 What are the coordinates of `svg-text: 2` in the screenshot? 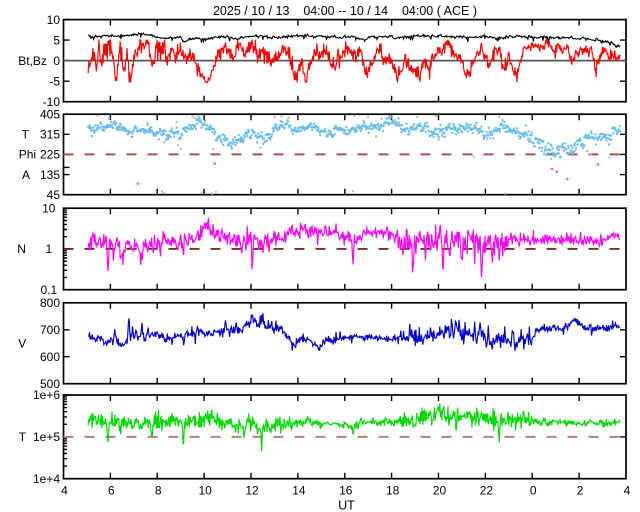 It's located at (580, 491).